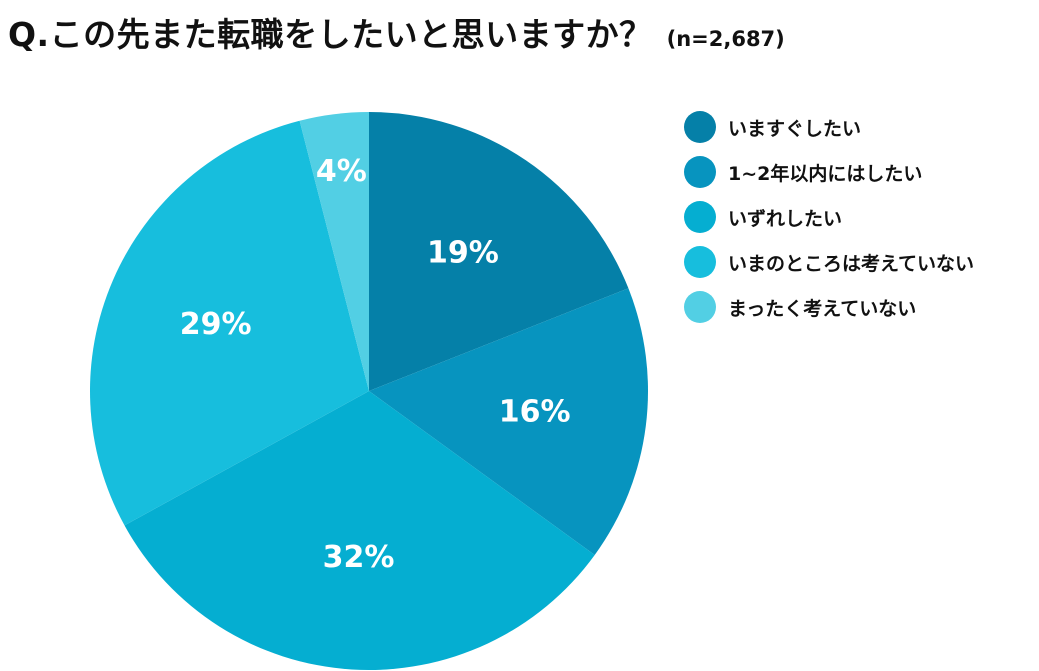 The width and height of the screenshot is (1039, 671). Describe the element at coordinates (785, 218) in the screenshot. I see `legend-label-3: いずれしたい` at that location.